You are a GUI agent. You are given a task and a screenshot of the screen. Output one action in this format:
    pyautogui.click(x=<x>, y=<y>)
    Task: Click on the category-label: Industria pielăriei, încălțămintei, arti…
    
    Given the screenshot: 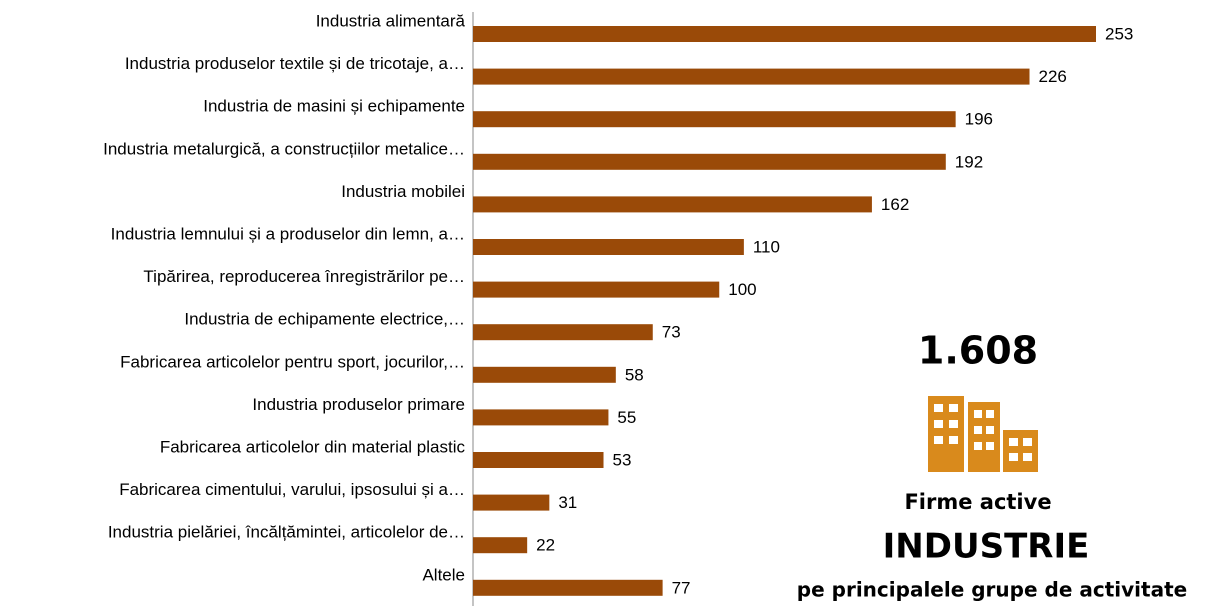 What is the action you would take?
    pyautogui.click(x=286, y=532)
    